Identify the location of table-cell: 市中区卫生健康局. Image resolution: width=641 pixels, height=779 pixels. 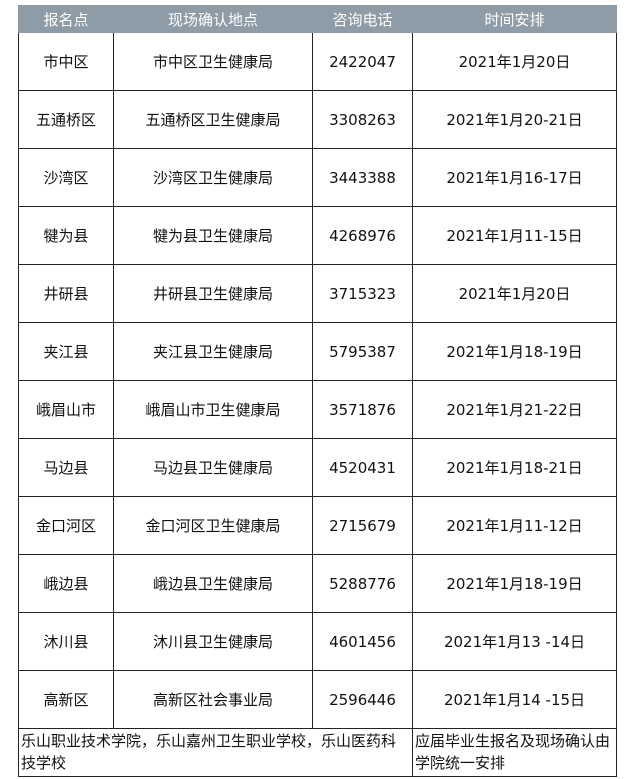
(213, 61).